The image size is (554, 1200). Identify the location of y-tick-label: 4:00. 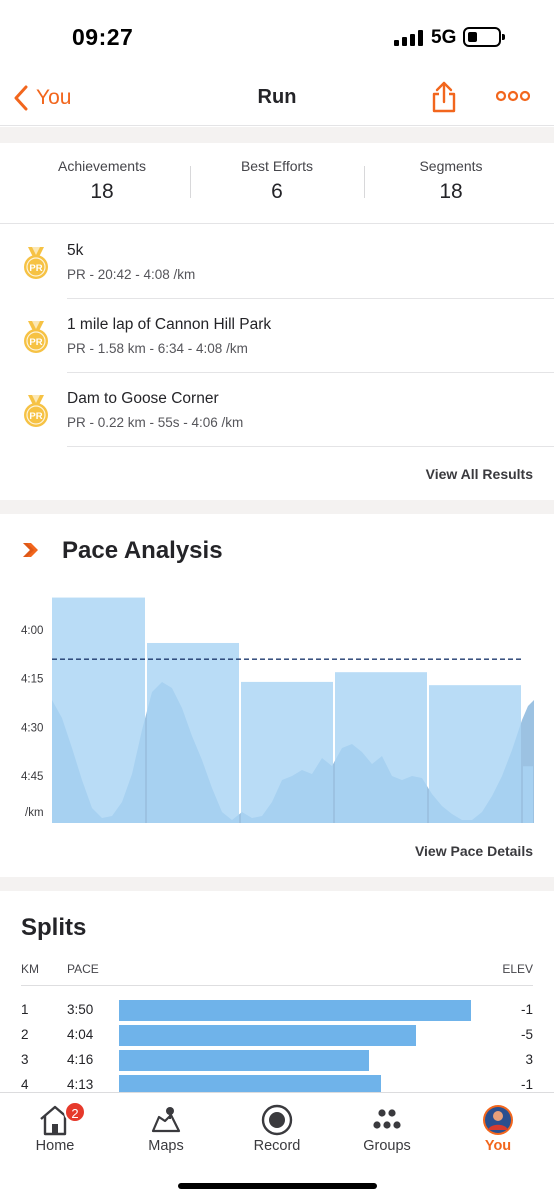
(32, 631).